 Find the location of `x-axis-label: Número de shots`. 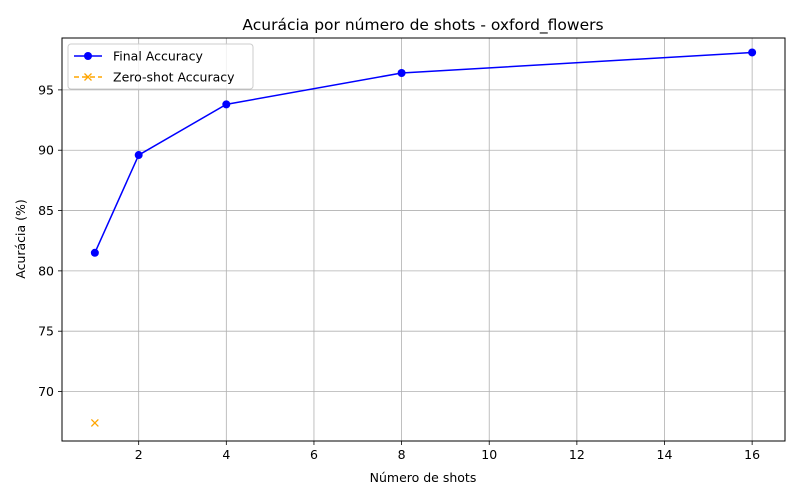

x-axis-label: Número de shots is located at coordinates (423, 477).